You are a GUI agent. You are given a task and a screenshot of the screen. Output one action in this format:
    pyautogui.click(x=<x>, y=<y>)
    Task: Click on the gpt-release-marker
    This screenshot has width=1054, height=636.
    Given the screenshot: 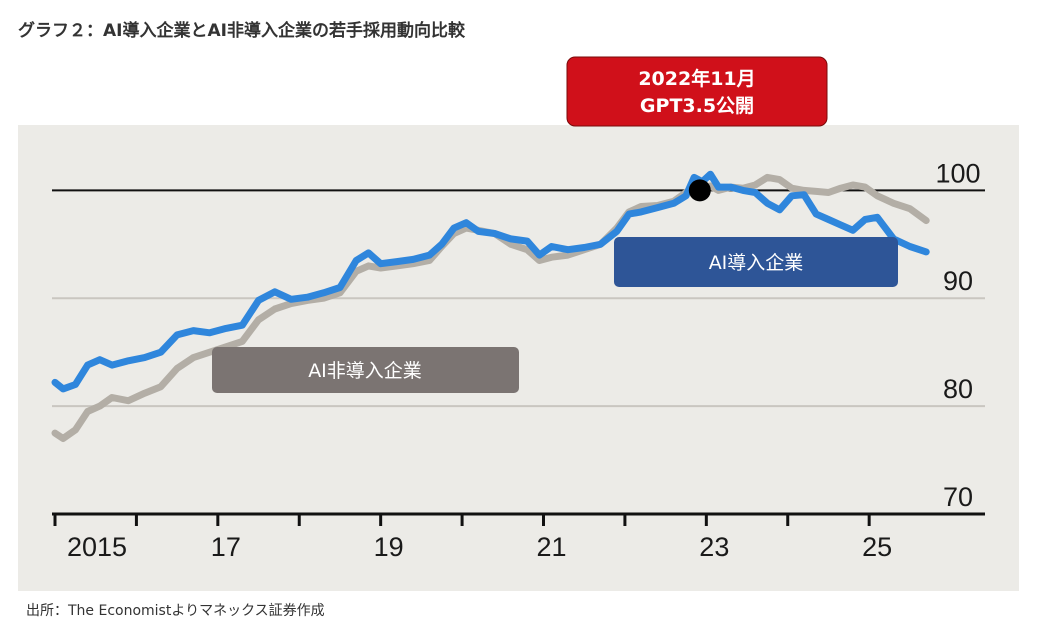 What is the action you would take?
    pyautogui.click(x=699, y=190)
    